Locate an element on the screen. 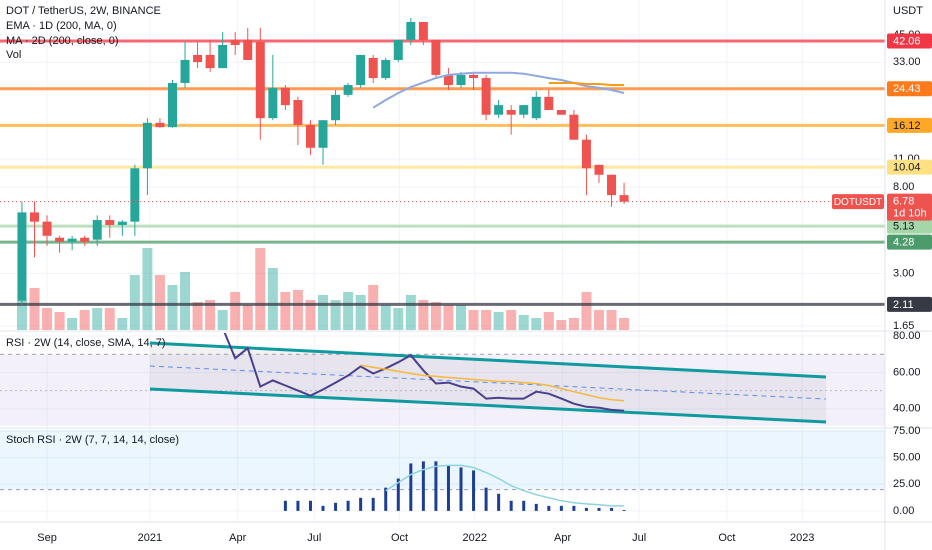 This screenshot has width=932, height=550. symbol-label-box is located at coordinates (858, 202).